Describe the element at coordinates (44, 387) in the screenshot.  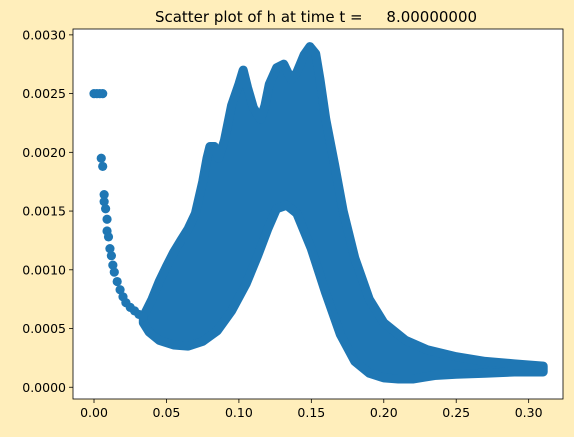
I see `y-tick-label: 0.0000` at that location.